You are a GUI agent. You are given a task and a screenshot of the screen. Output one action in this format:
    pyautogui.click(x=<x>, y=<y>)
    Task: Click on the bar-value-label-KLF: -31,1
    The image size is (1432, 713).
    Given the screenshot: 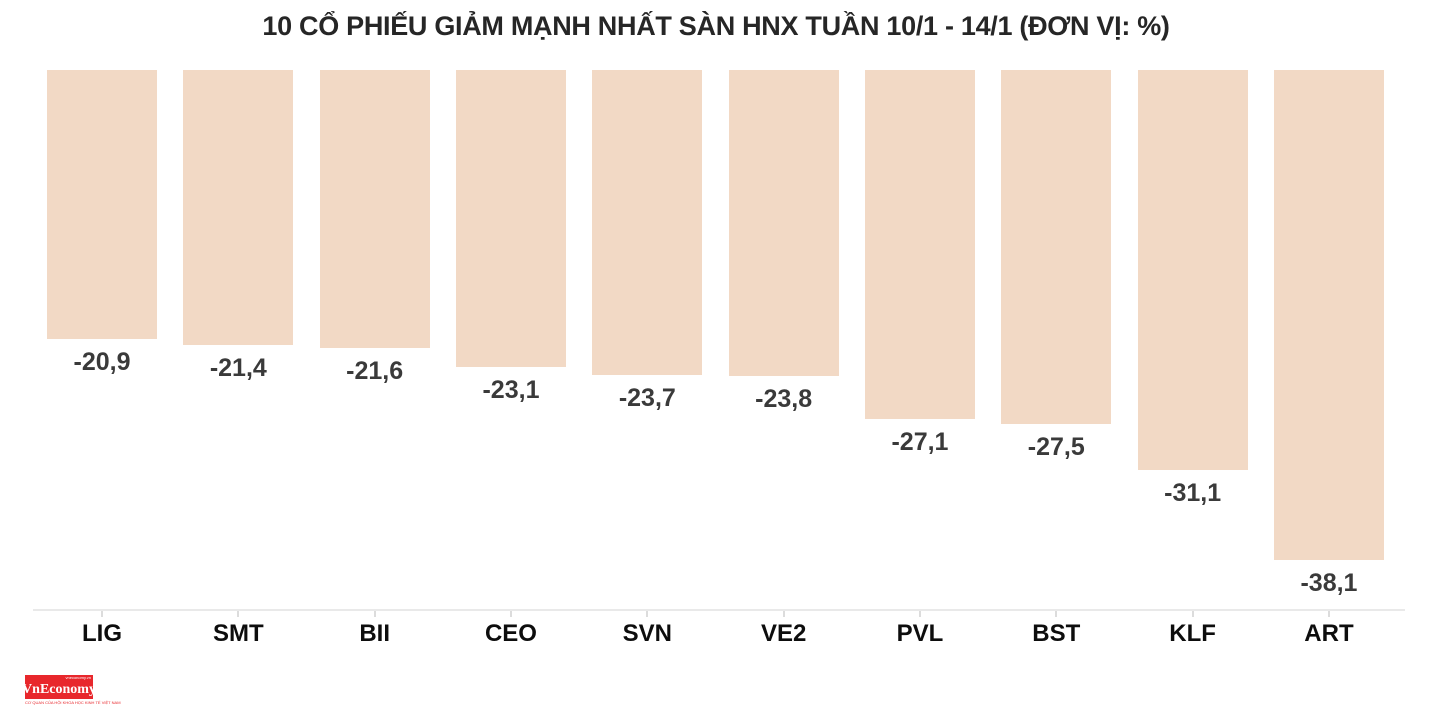 What is the action you would take?
    pyautogui.click(x=1193, y=493)
    